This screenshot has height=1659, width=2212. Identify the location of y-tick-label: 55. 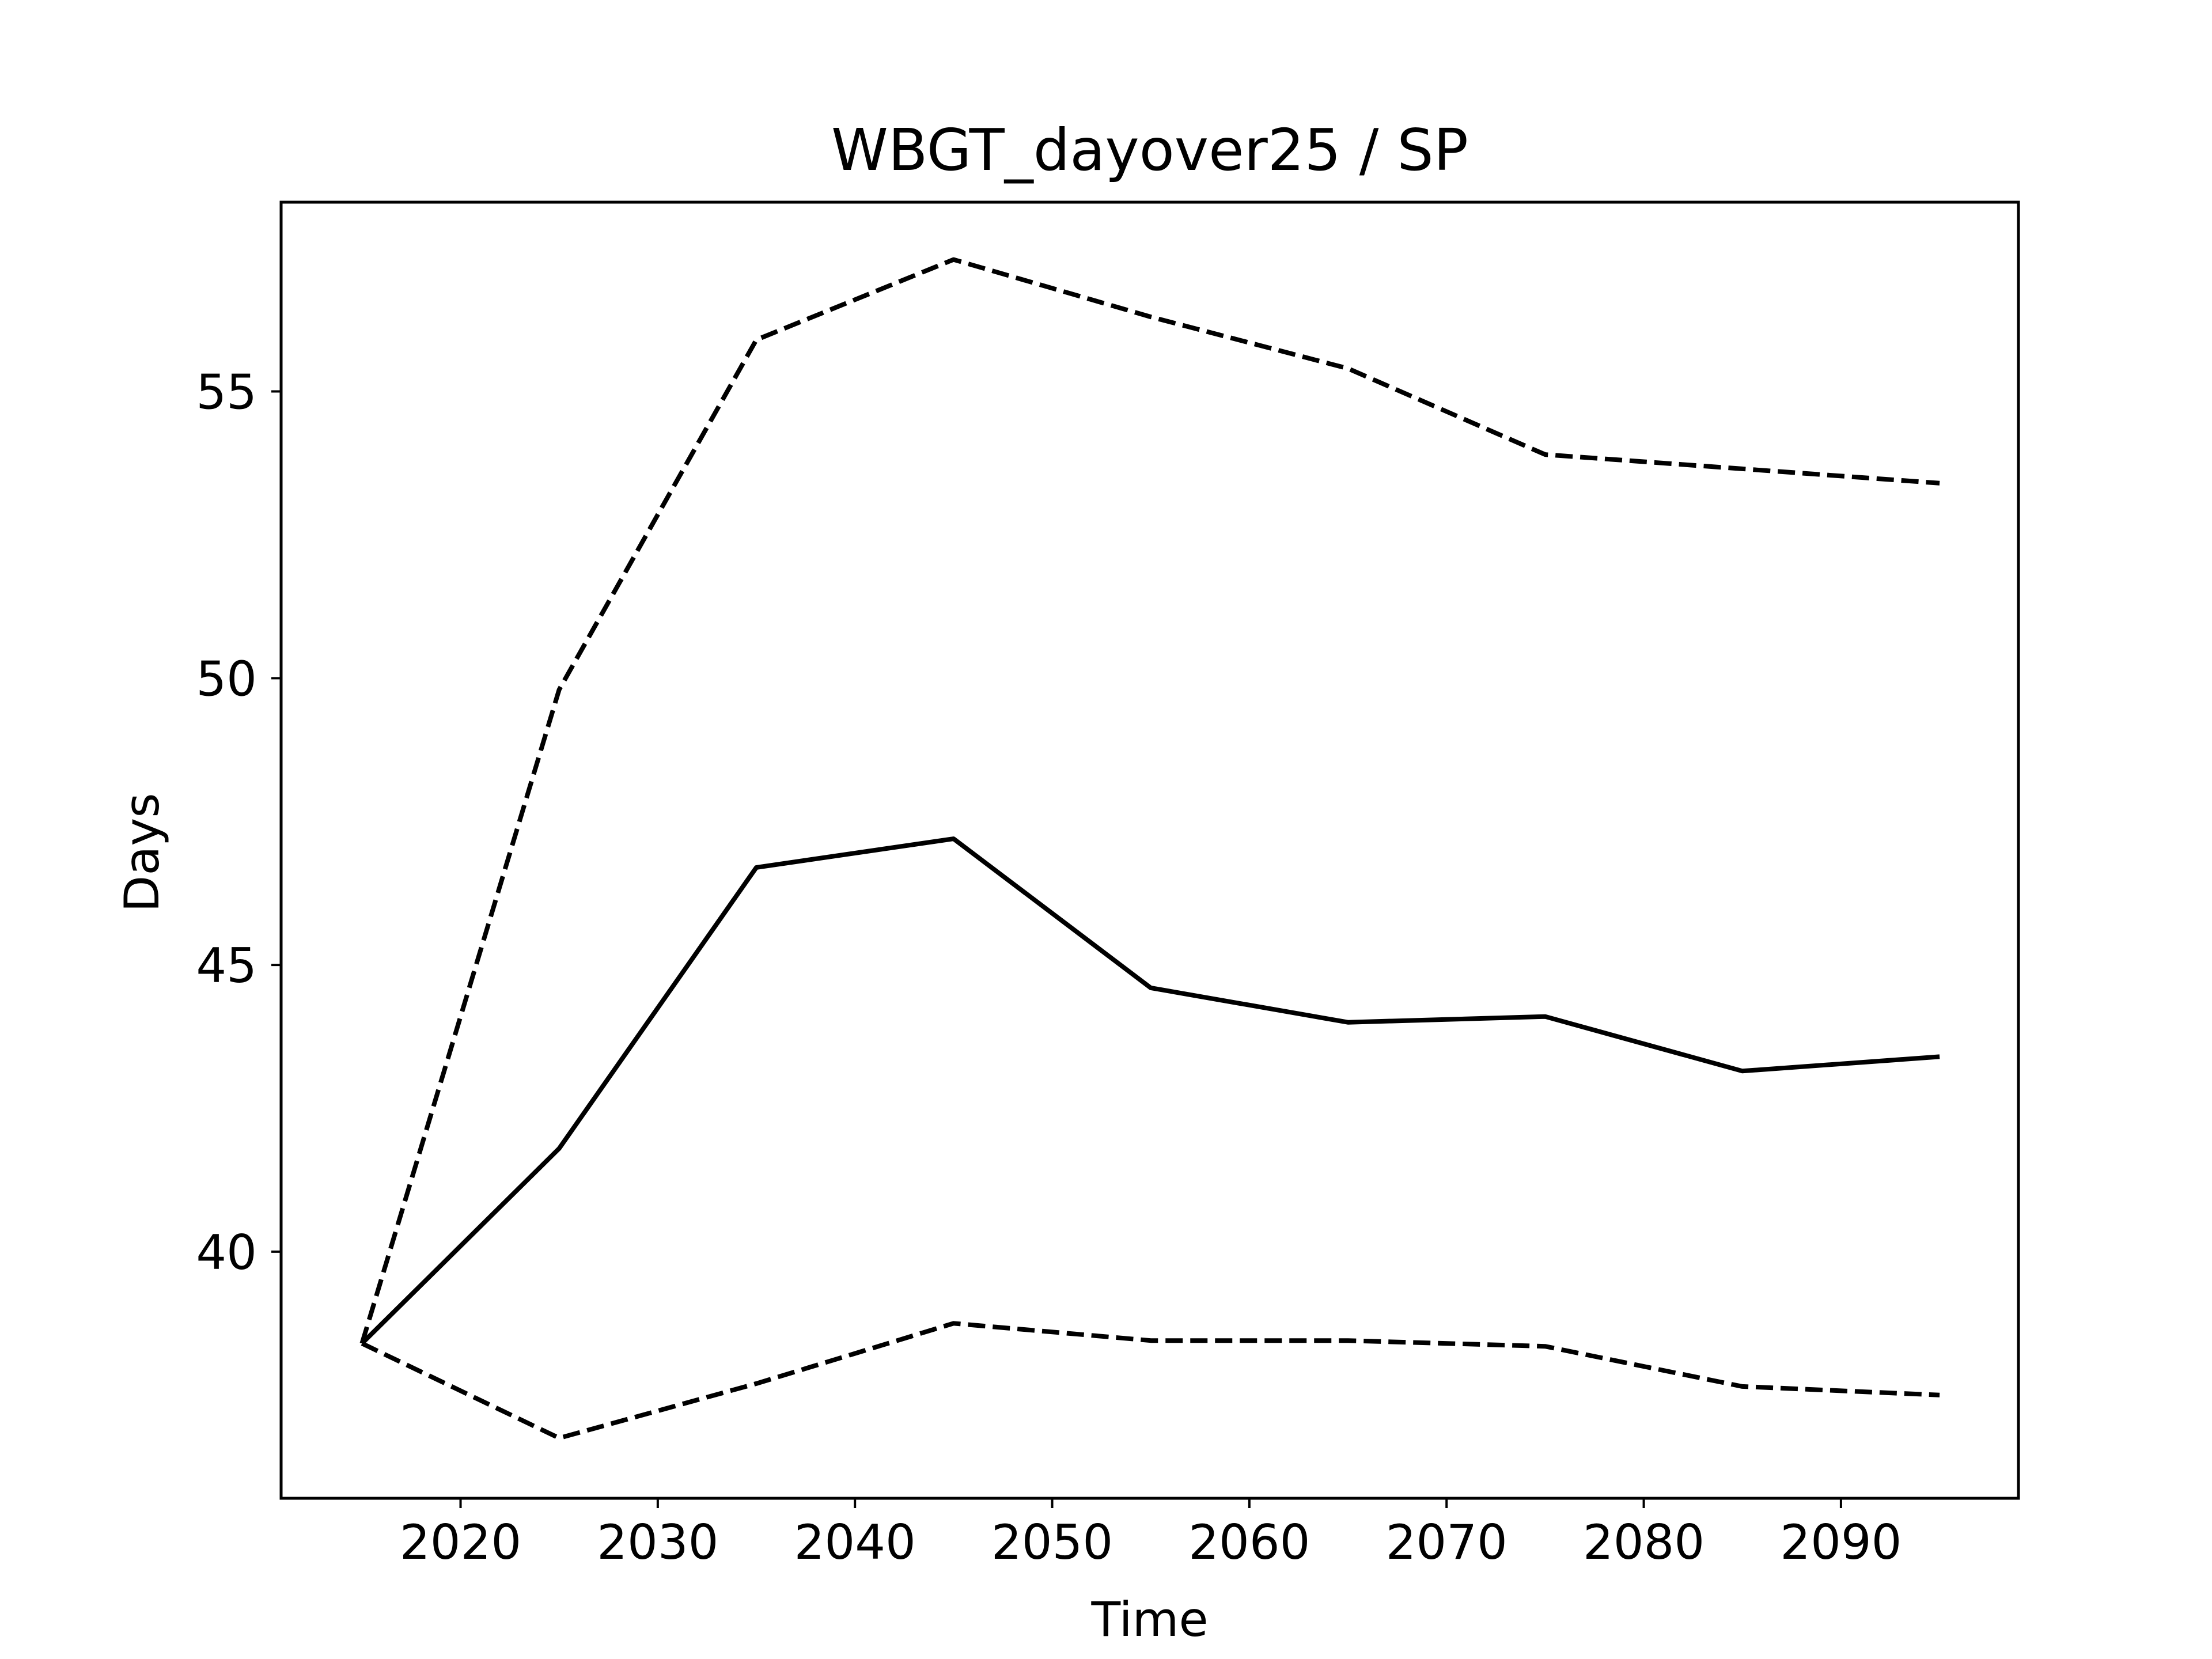
(226, 393).